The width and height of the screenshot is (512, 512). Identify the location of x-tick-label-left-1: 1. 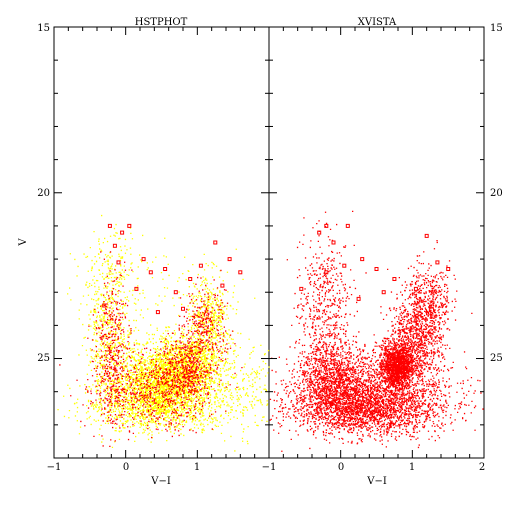
(197, 467).